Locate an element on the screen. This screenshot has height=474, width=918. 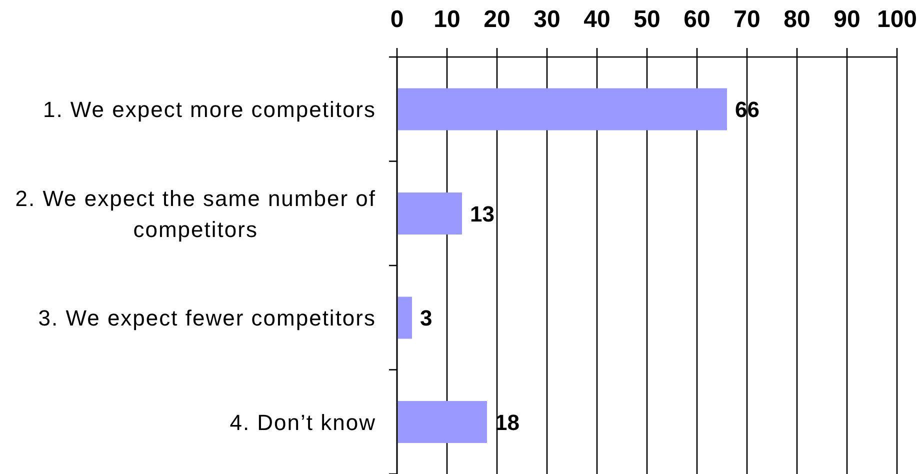
x-tick-label: 80 is located at coordinates (797, 19).